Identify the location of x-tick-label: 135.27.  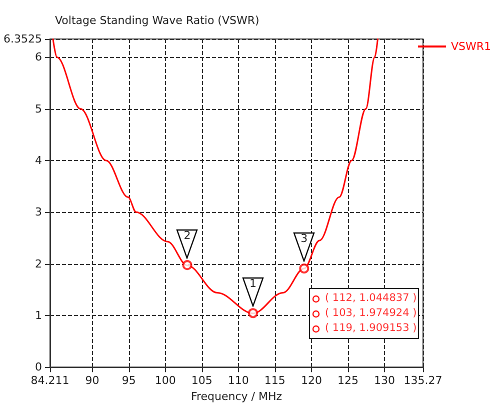
(423, 381).